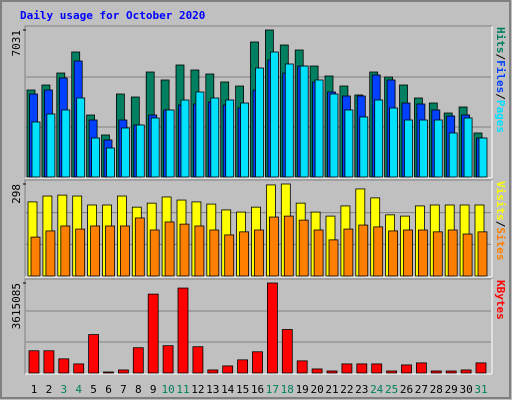  Describe the element at coordinates (500, 300) in the screenshot. I see `legend-entry: KBytes` at that location.